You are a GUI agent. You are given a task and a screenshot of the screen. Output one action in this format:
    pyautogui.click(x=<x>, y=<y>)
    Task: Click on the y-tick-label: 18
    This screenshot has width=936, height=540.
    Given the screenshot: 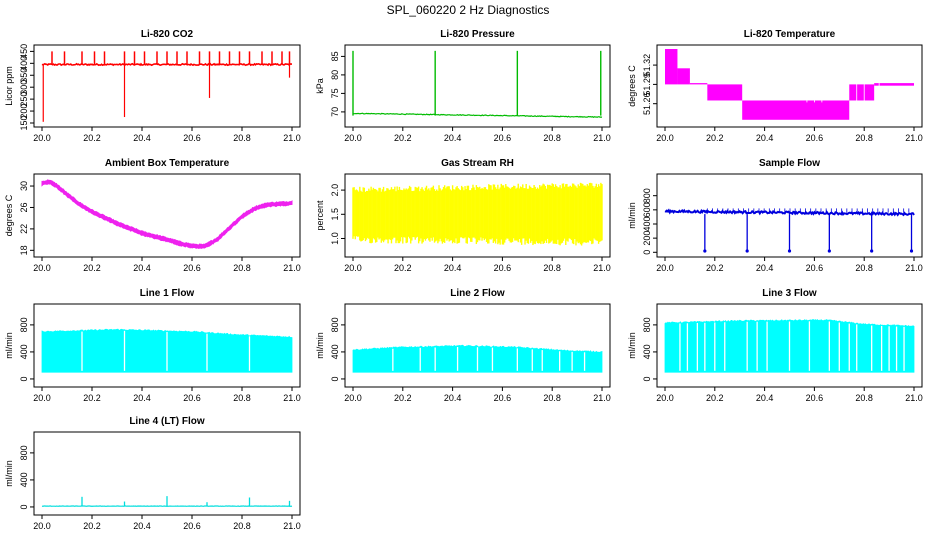 What is the action you would take?
    pyautogui.click(x=24, y=250)
    